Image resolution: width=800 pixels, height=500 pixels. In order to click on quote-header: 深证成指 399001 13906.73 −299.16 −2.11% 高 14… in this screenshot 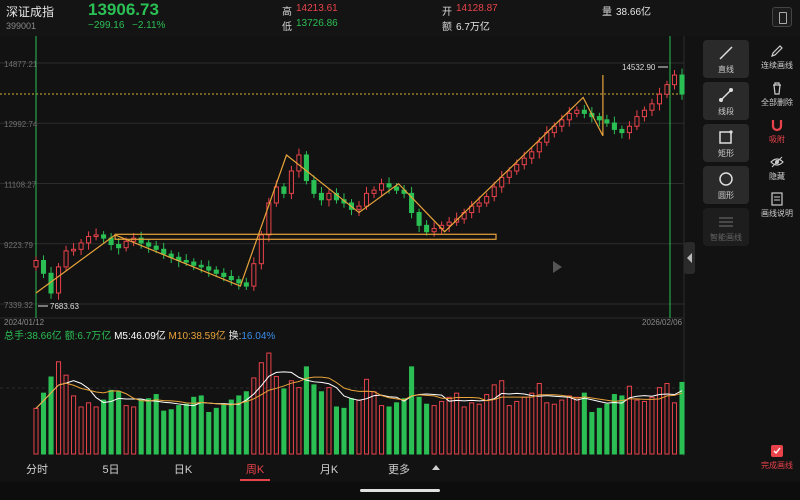, I will do `click(400, 18)`.